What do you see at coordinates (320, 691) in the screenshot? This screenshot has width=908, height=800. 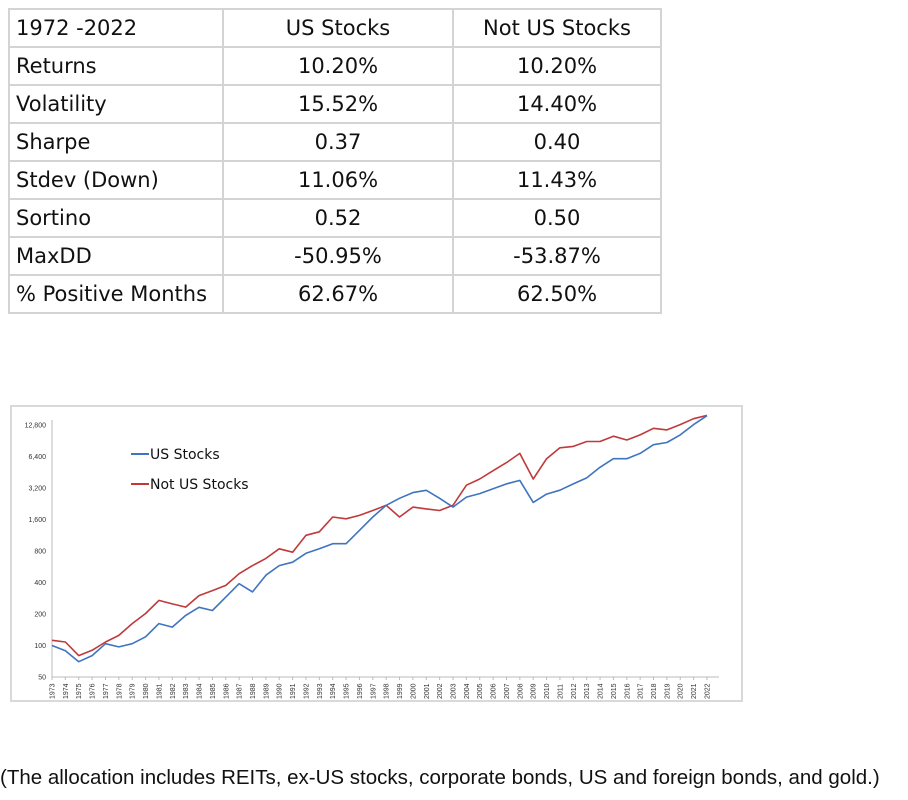 I see `x-tick-label: 1993` at bounding box center [320, 691].